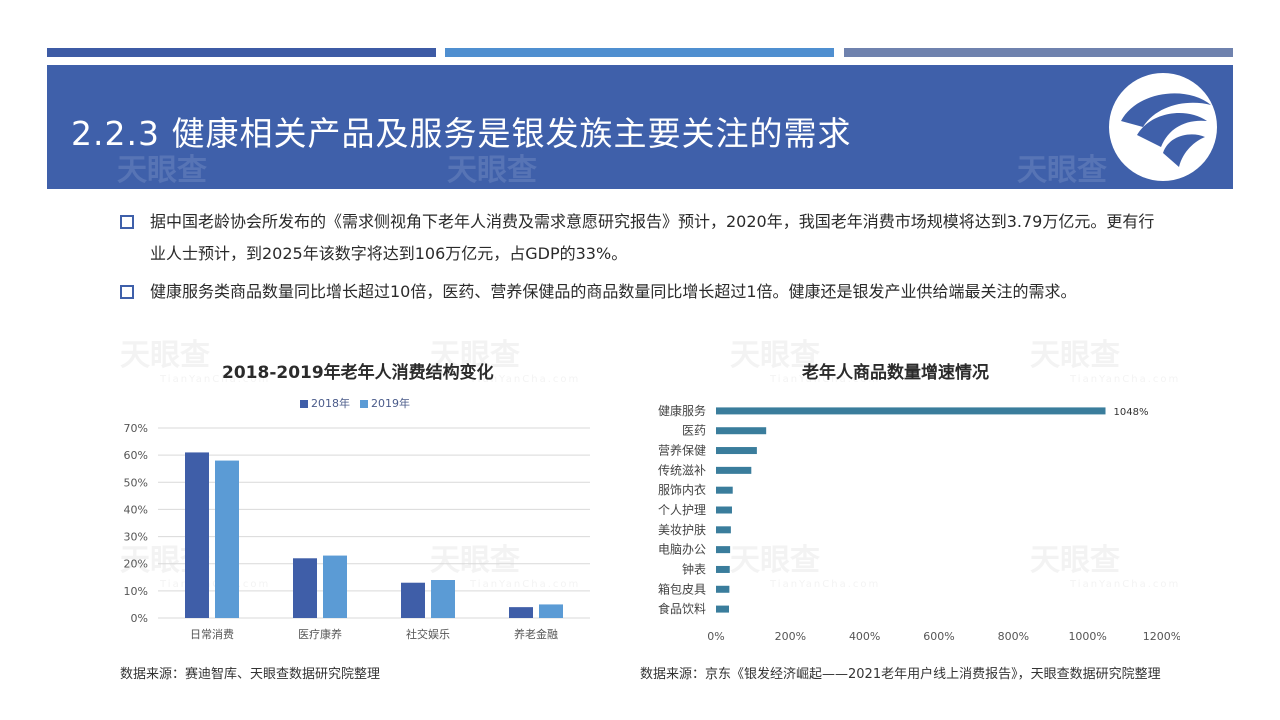  What do you see at coordinates (358, 373) in the screenshot?
I see `left-chart-title: 2018-2019年老年人消费结构变化` at bounding box center [358, 373].